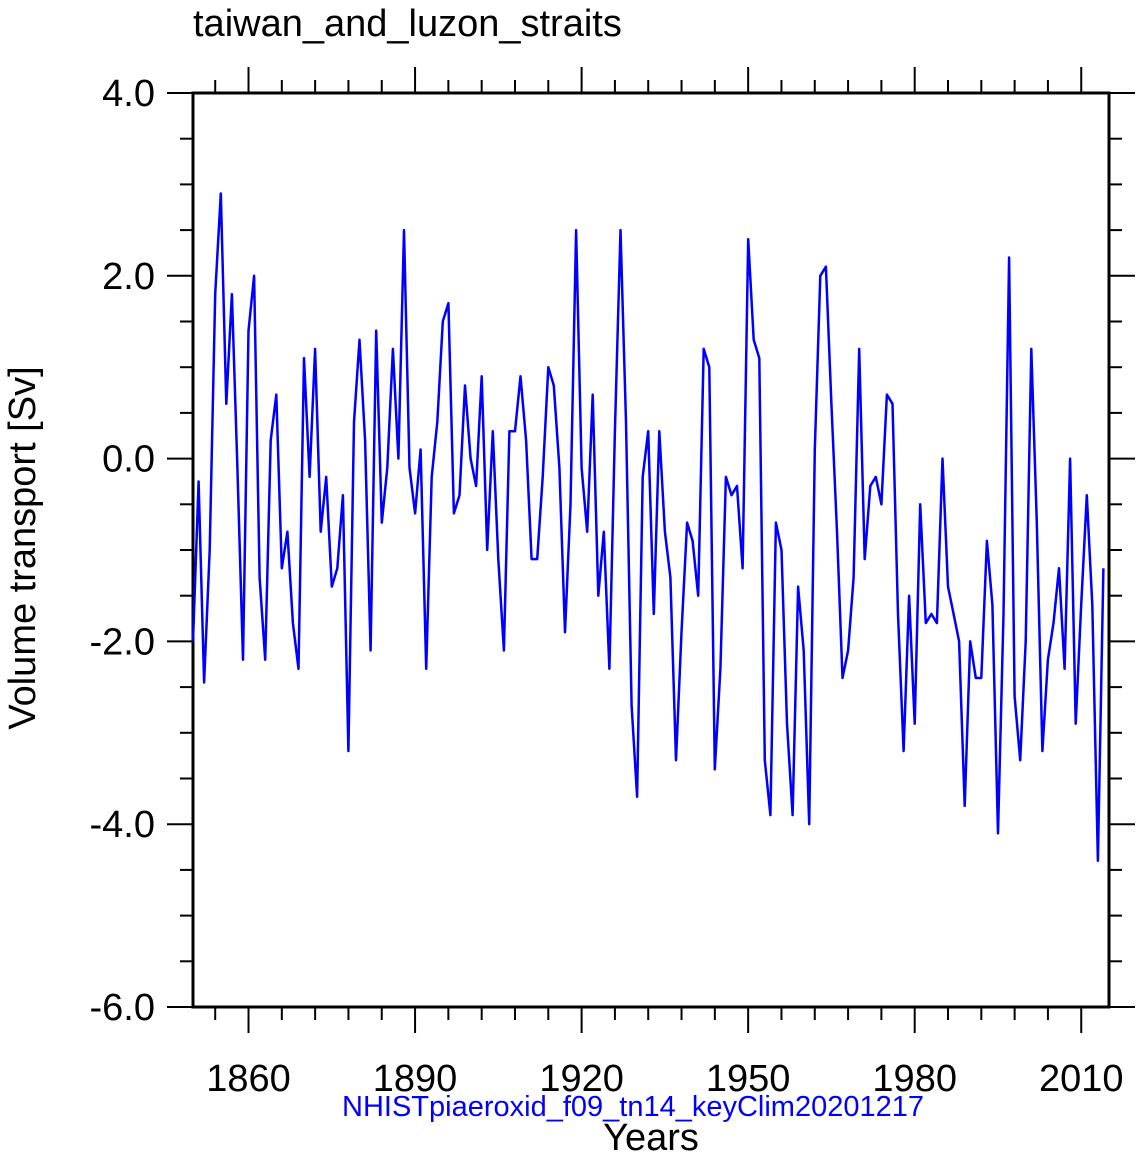  Describe the element at coordinates (122, 825) in the screenshot. I see `y-tick-label: -4.0` at that location.